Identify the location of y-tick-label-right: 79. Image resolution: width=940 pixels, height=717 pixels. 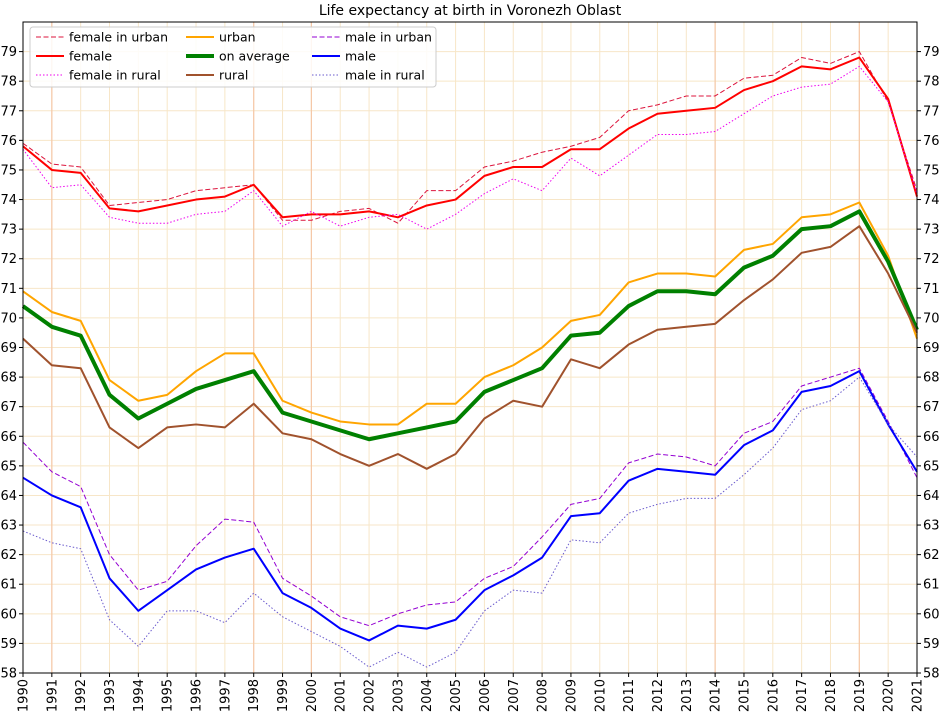
(931, 52).